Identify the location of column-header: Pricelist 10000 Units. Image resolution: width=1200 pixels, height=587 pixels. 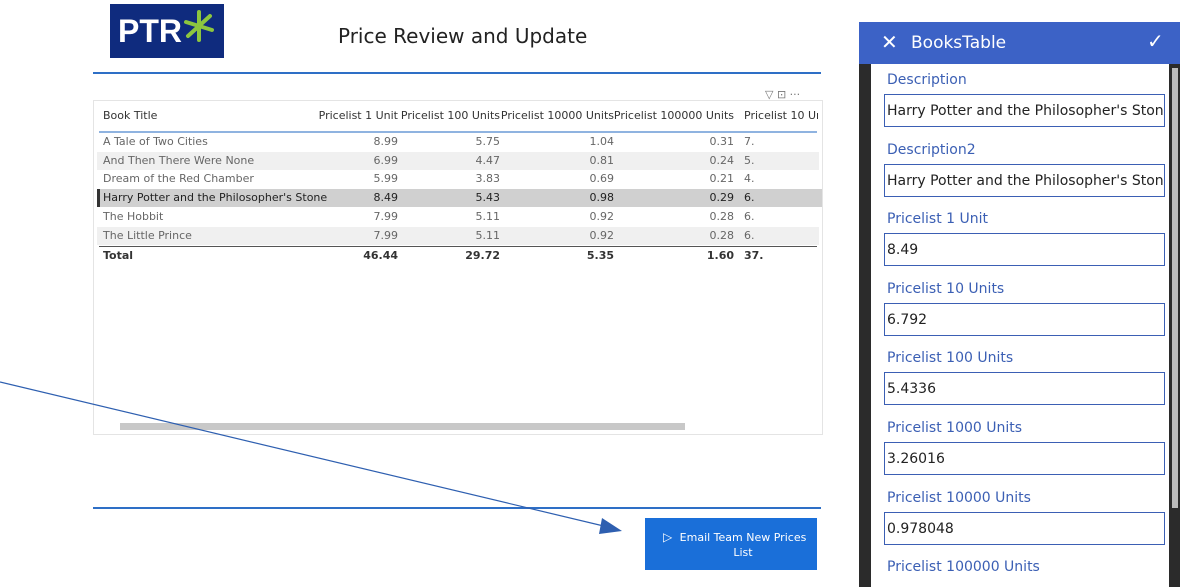
(557, 115).